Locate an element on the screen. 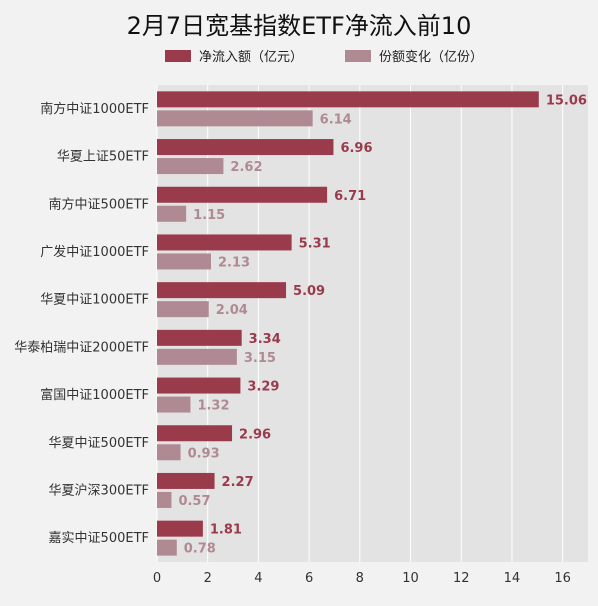  legend-item-inflow: 净流入额（亿元） is located at coordinates (234, 55).